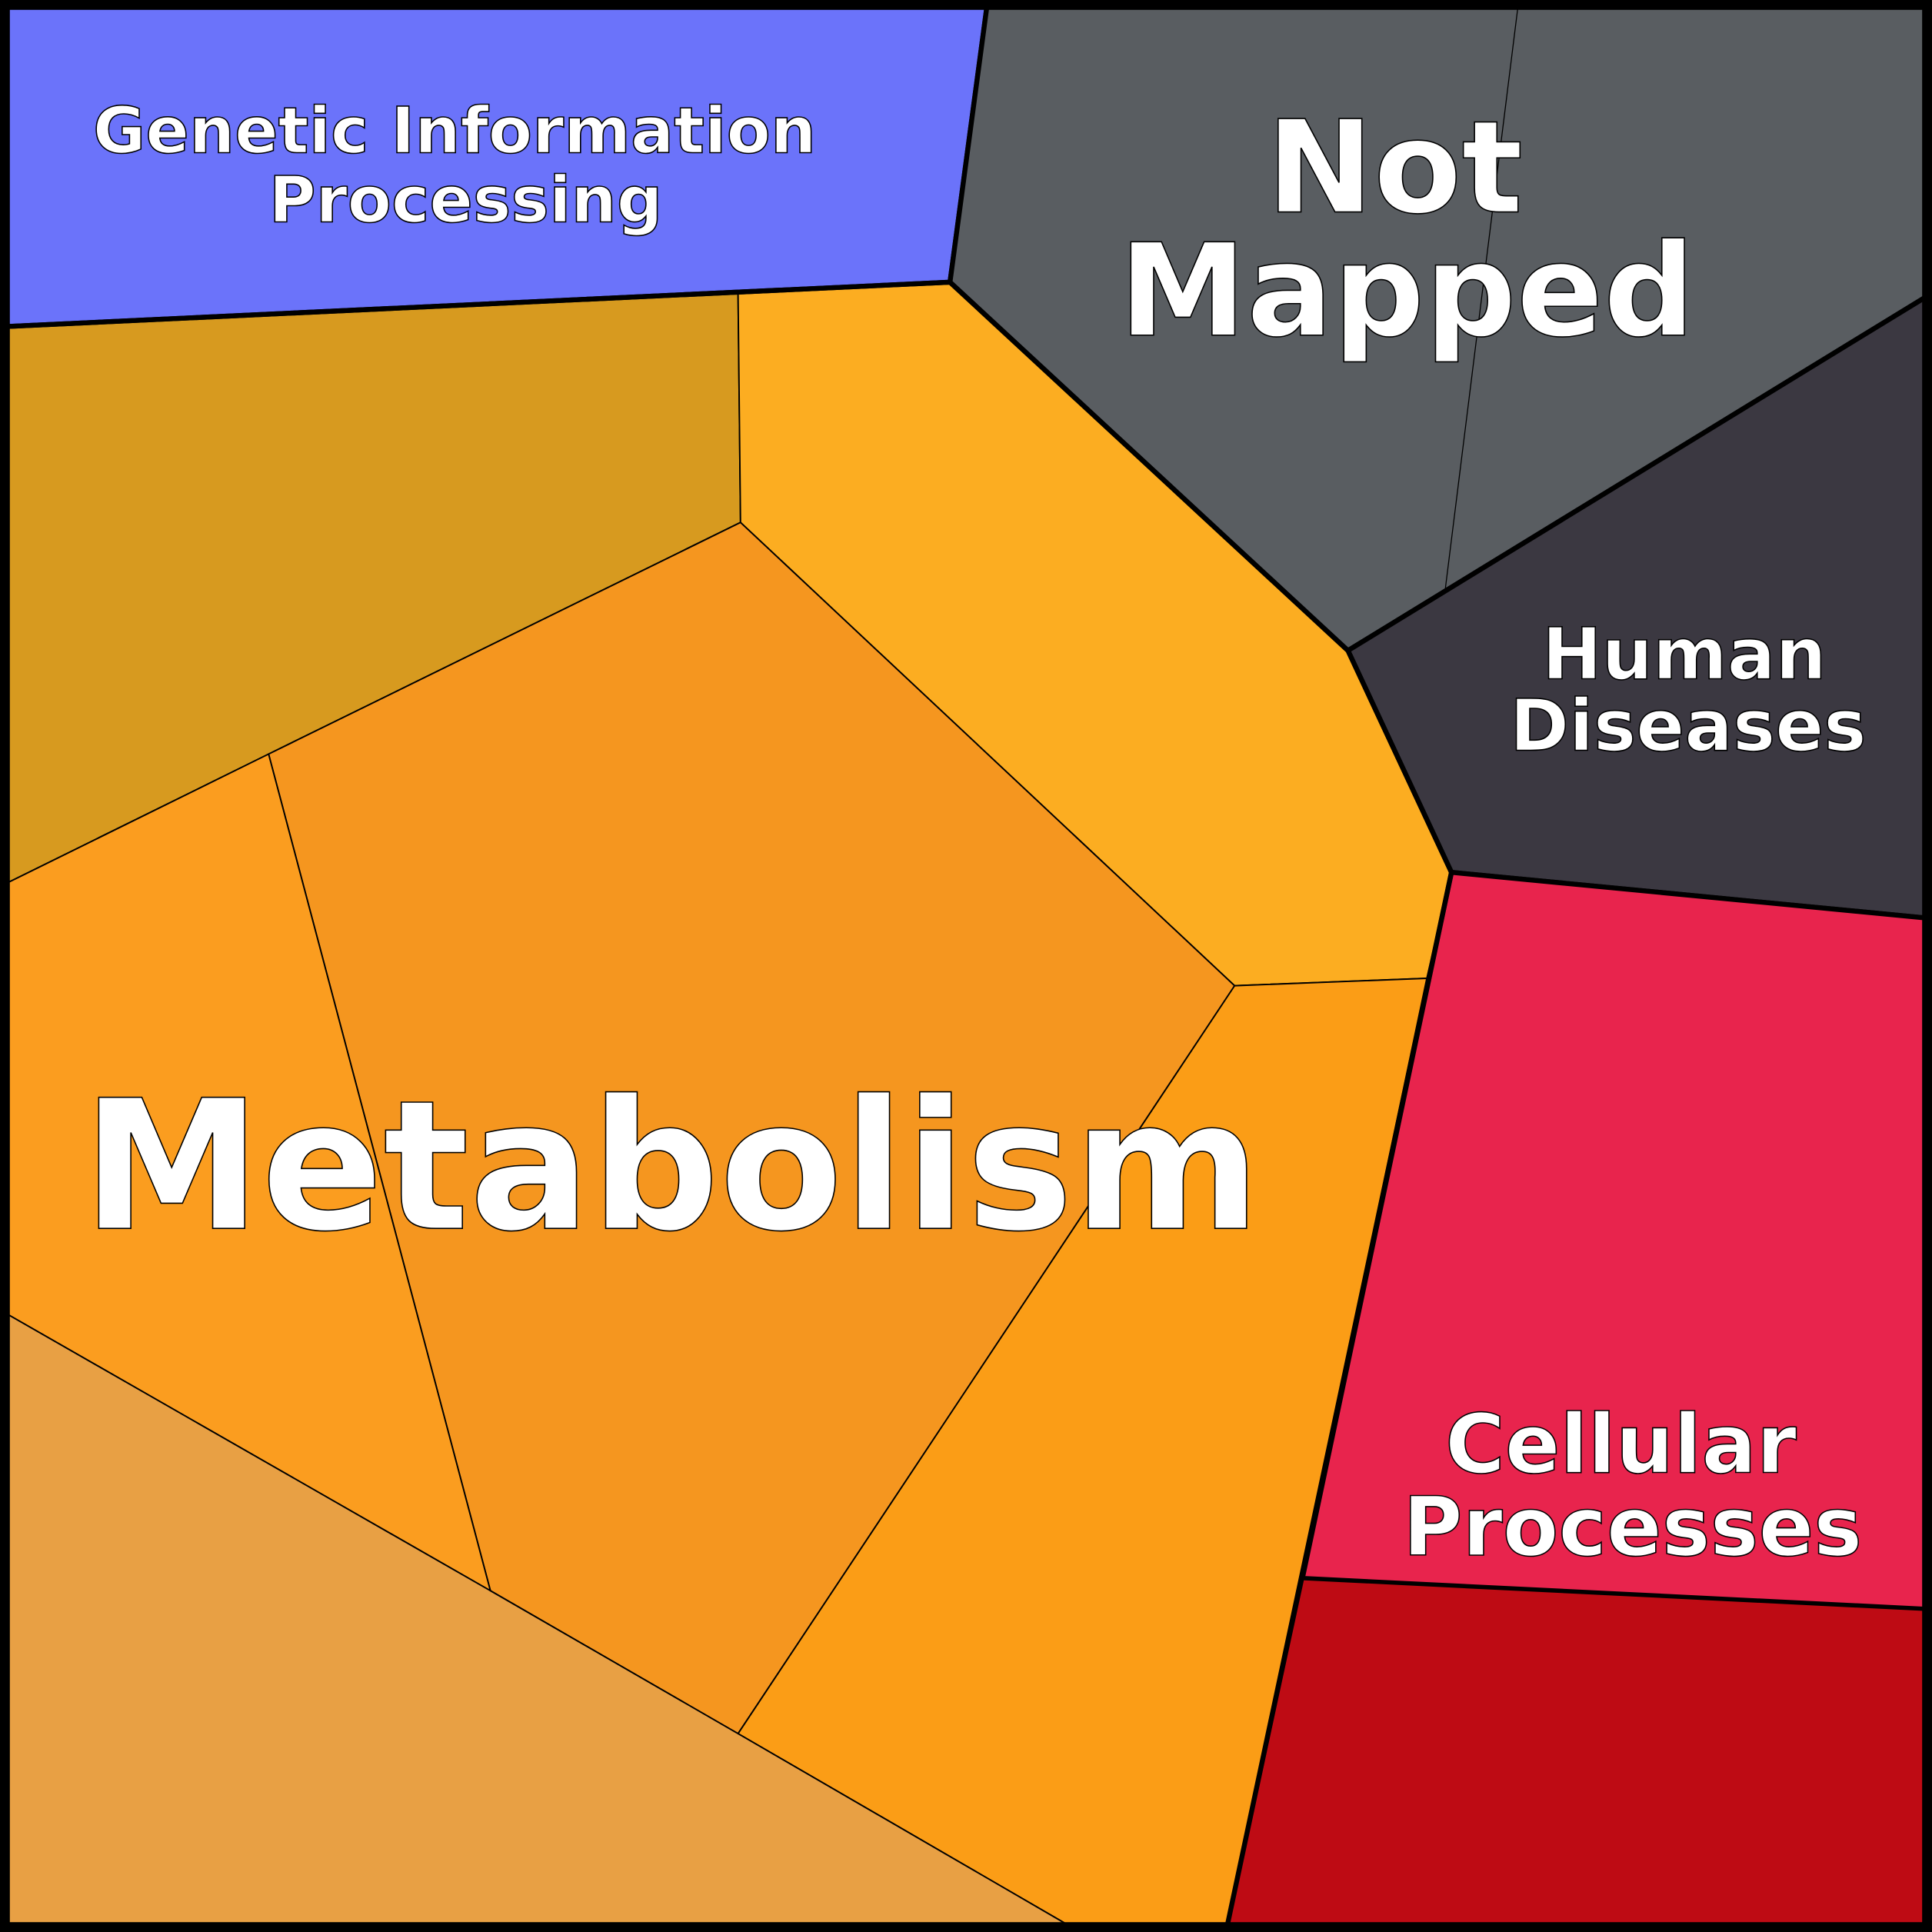 The height and width of the screenshot is (1932, 1932). I want to click on label-line: Cellular, so click(1621, 1444).